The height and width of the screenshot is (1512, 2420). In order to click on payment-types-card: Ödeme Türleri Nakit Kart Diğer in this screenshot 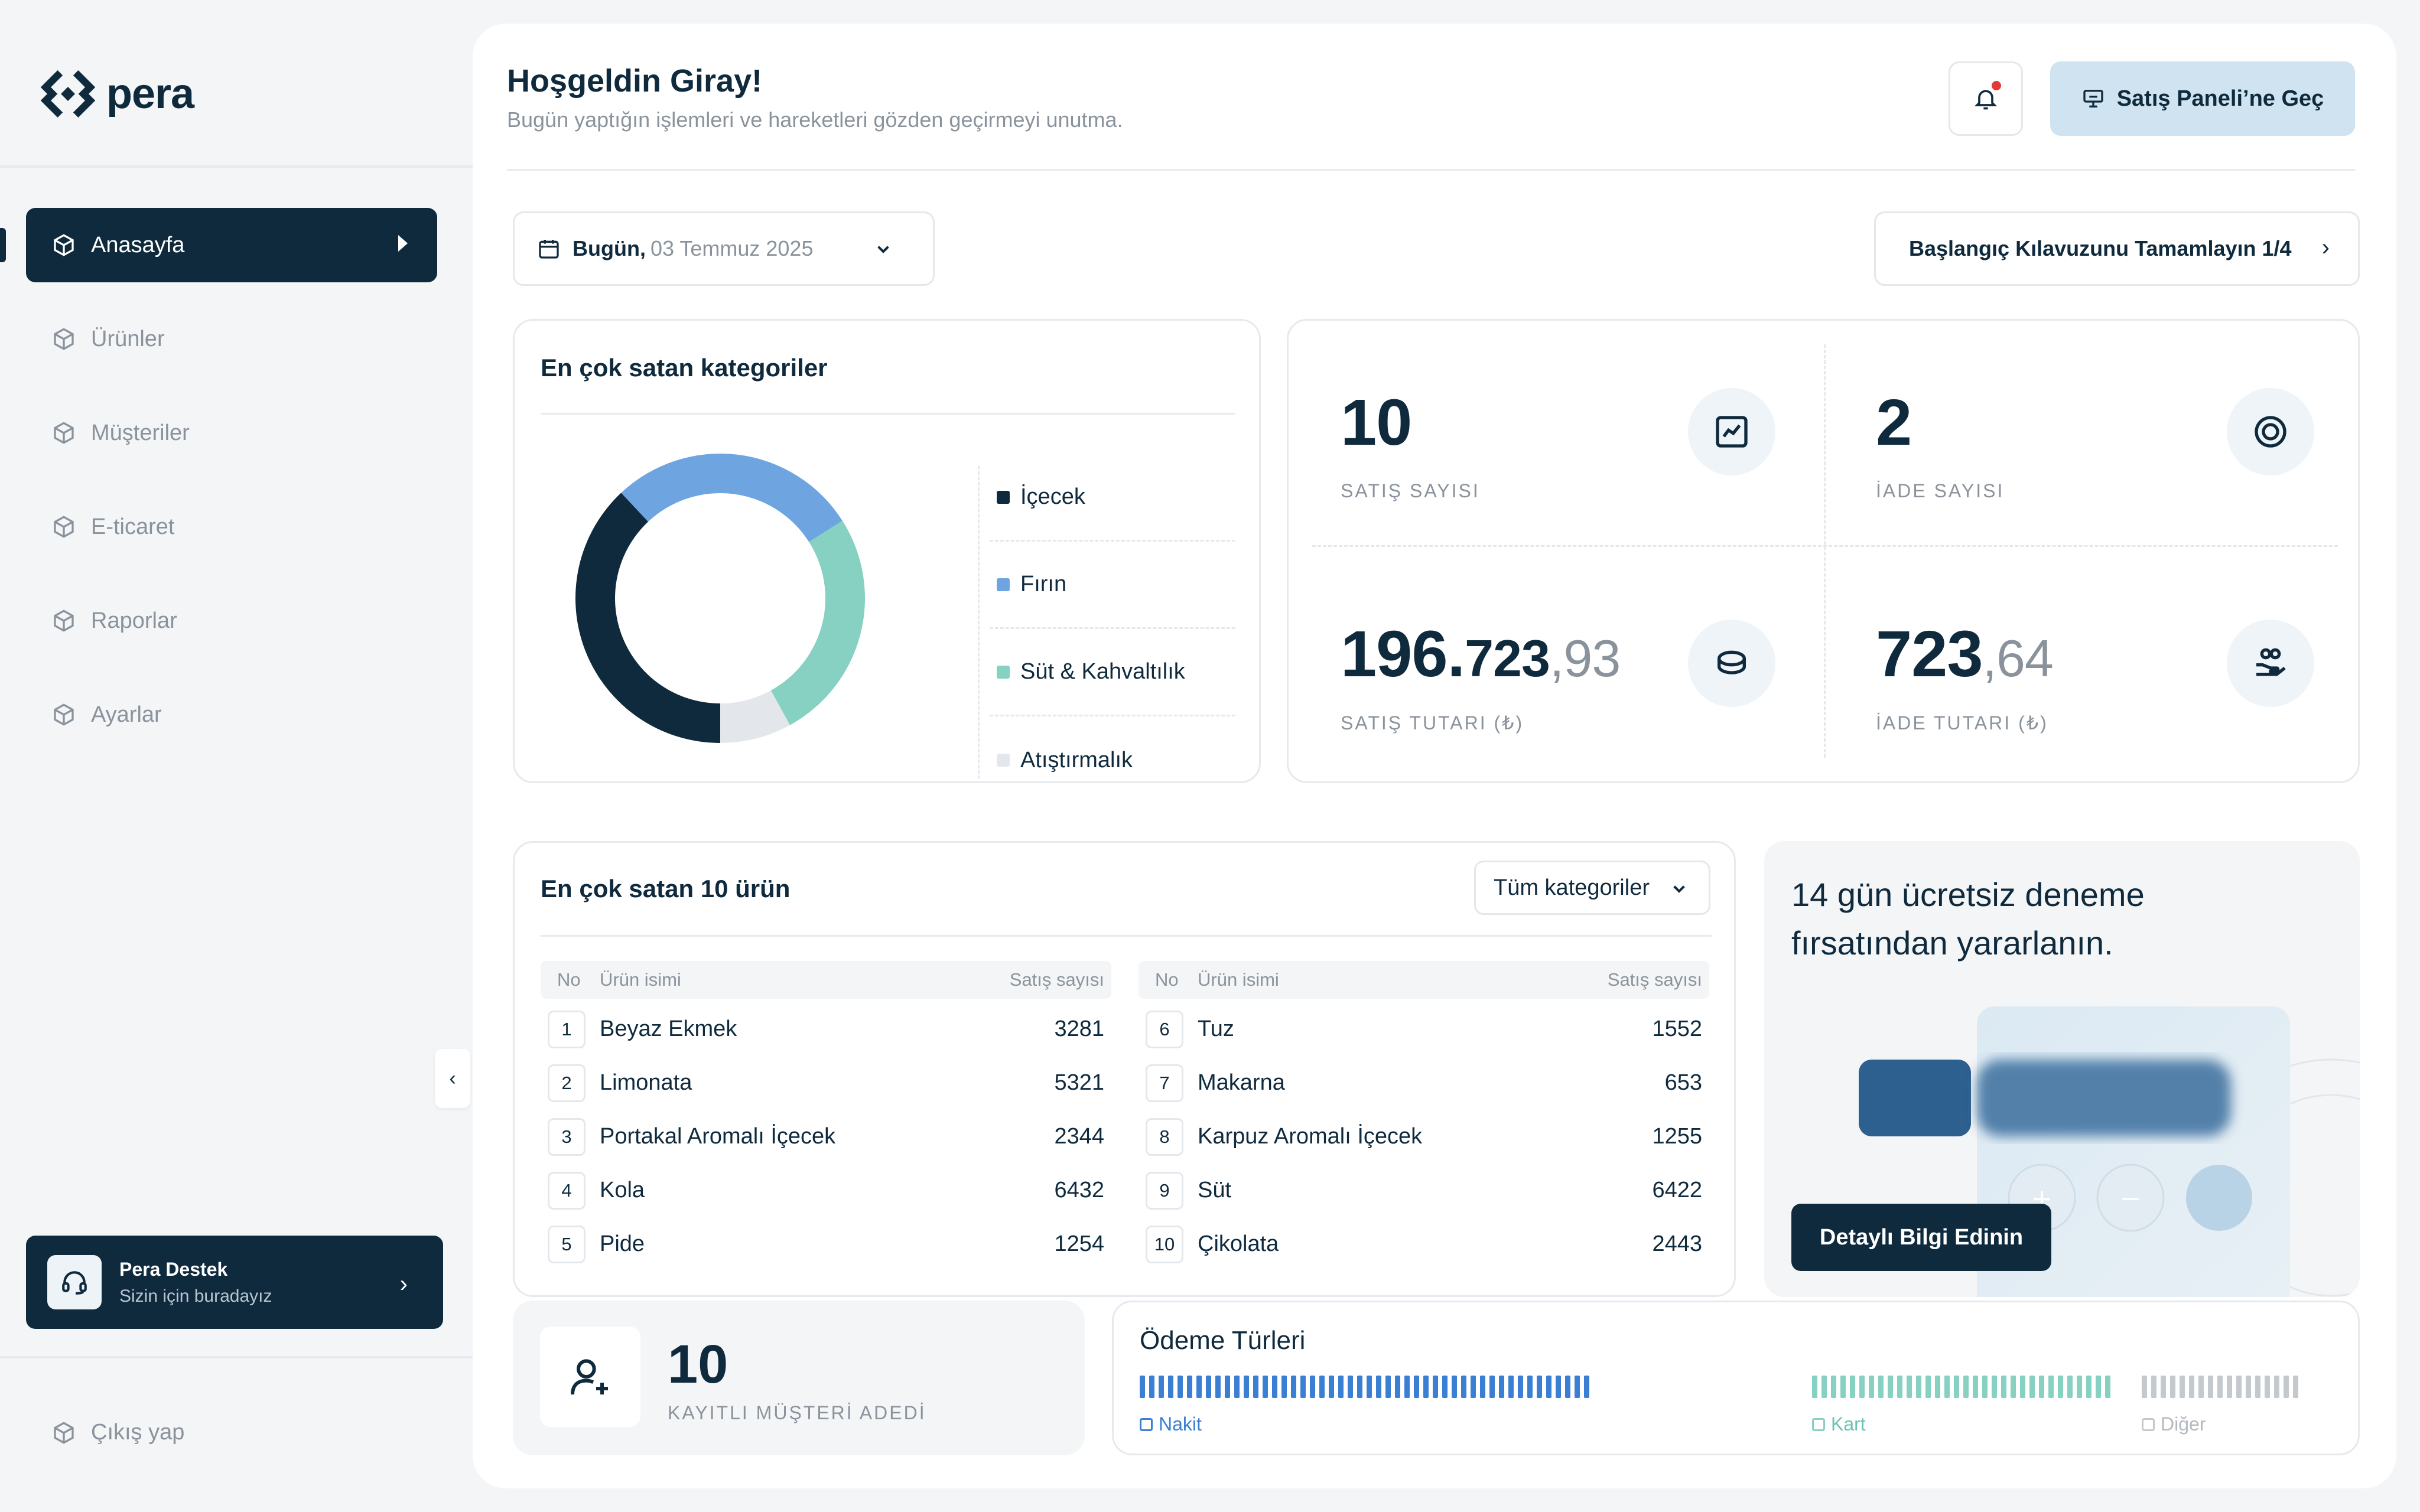, I will do `click(1736, 1378)`.